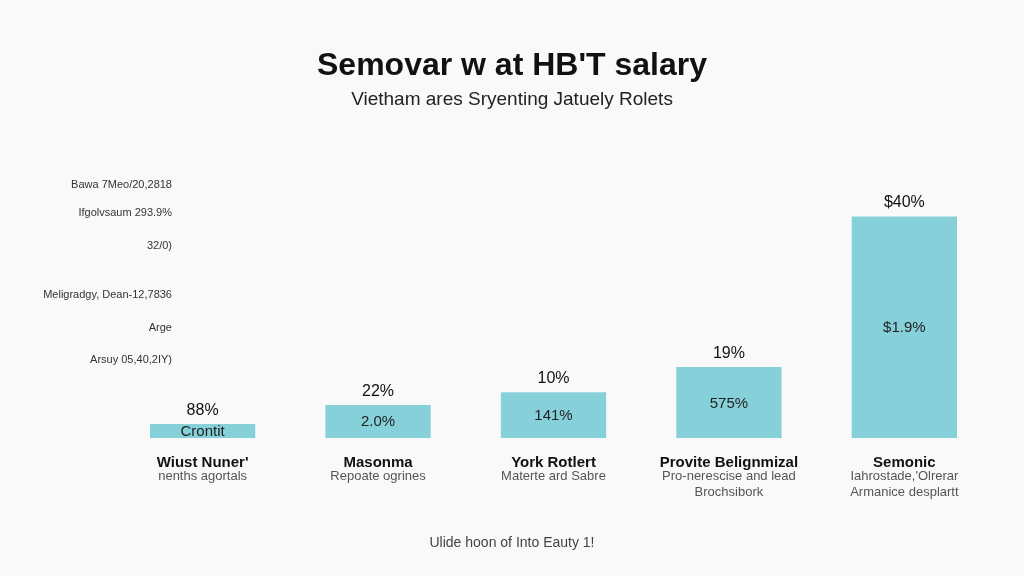 The width and height of the screenshot is (1024, 576). I want to click on chart-title: Semovar w at HB'T salary, so click(512, 64).